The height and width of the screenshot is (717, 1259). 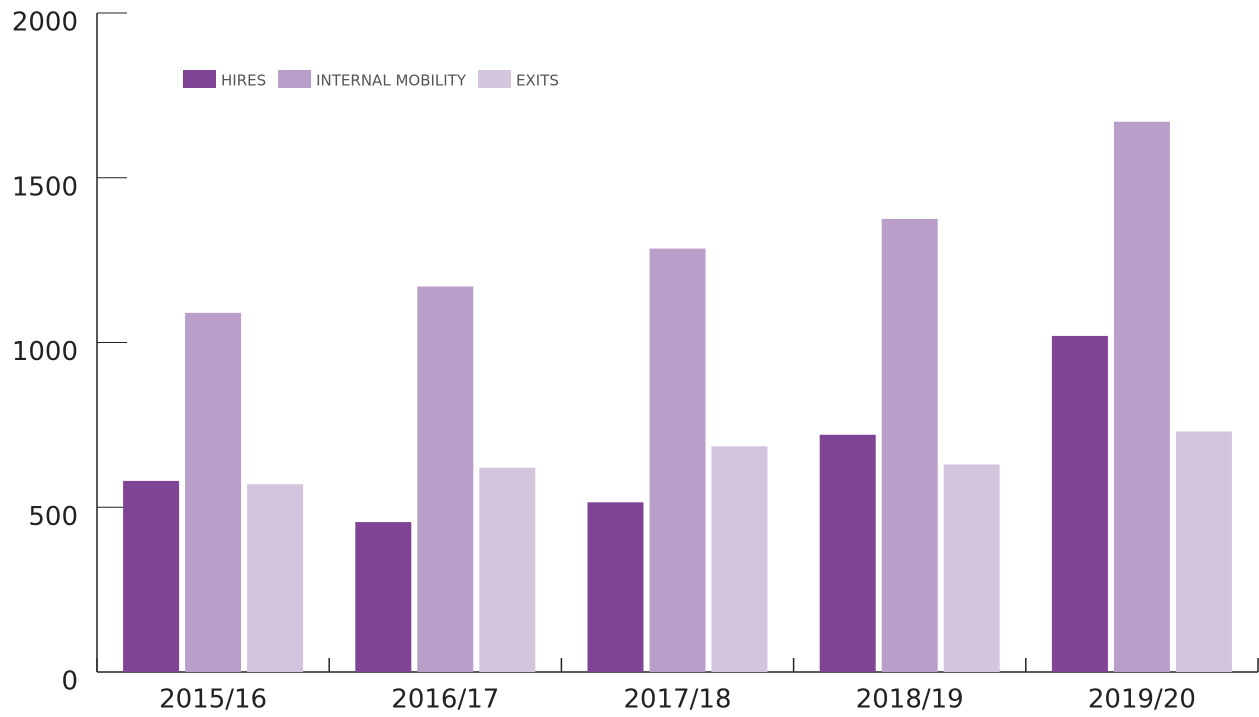 I want to click on x-tick-label: 2018/19, so click(x=910, y=700).